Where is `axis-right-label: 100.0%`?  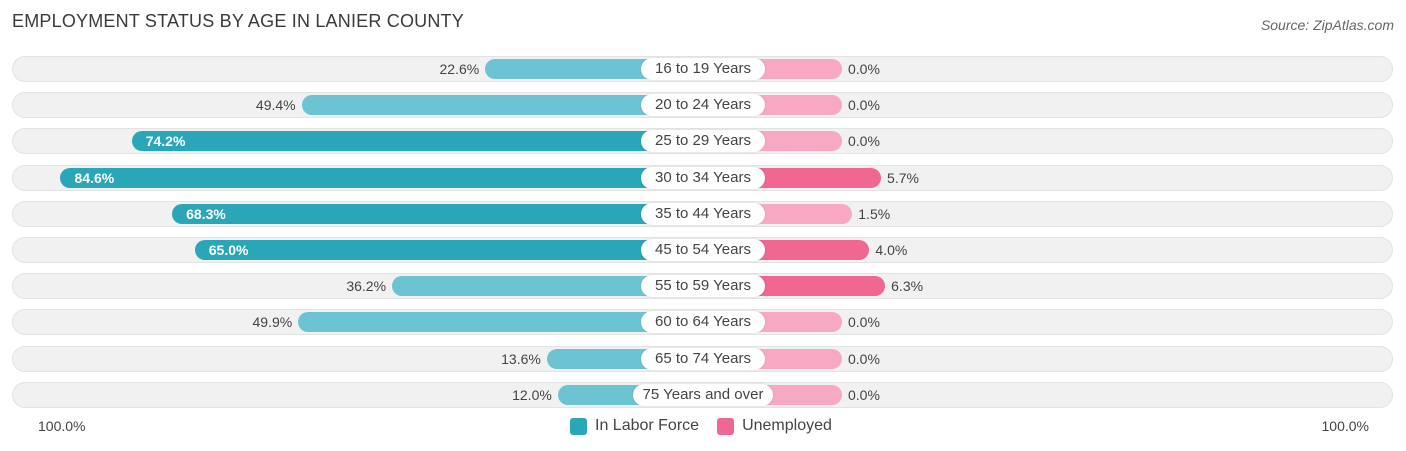
axis-right-label: 100.0% is located at coordinates (1345, 426).